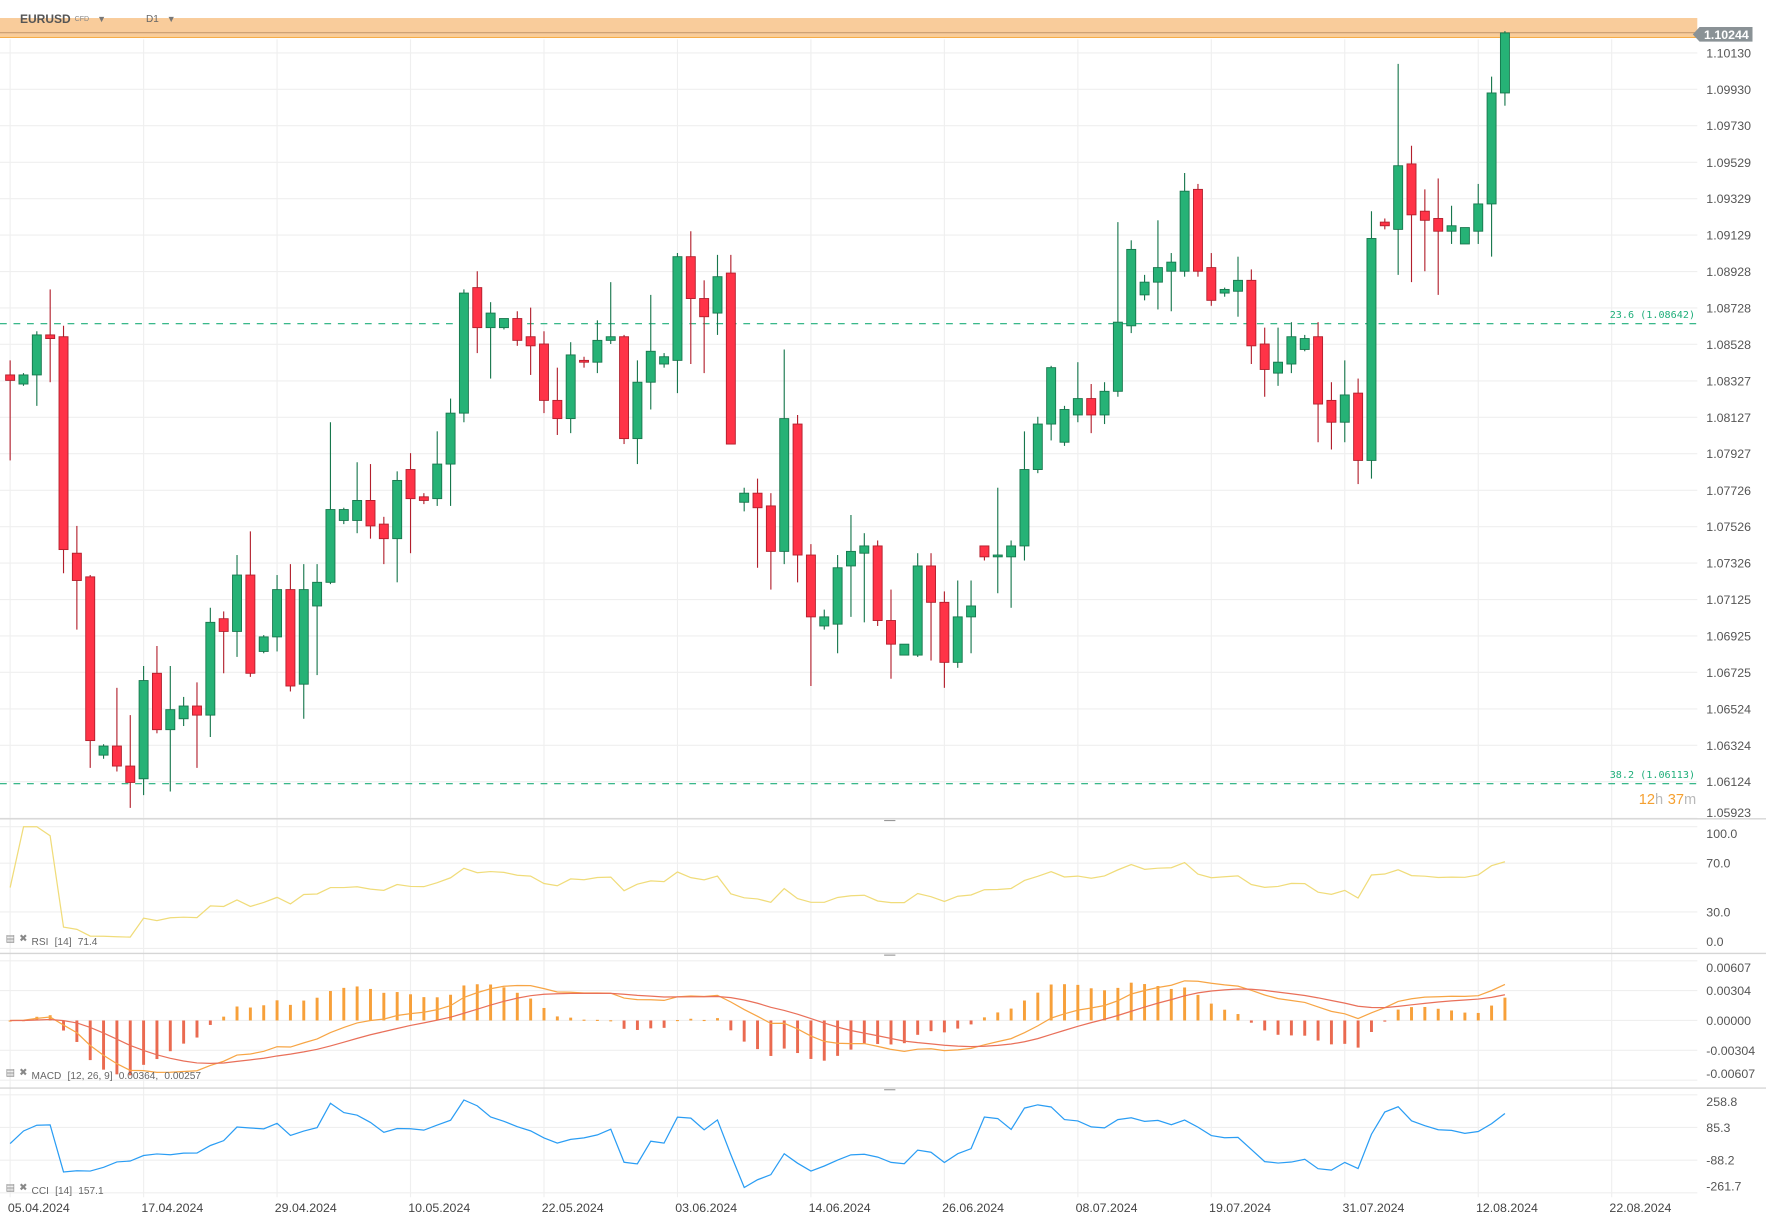  Describe the element at coordinates (23, 1073) in the screenshot. I see `macd-close-icon: ✖` at that location.